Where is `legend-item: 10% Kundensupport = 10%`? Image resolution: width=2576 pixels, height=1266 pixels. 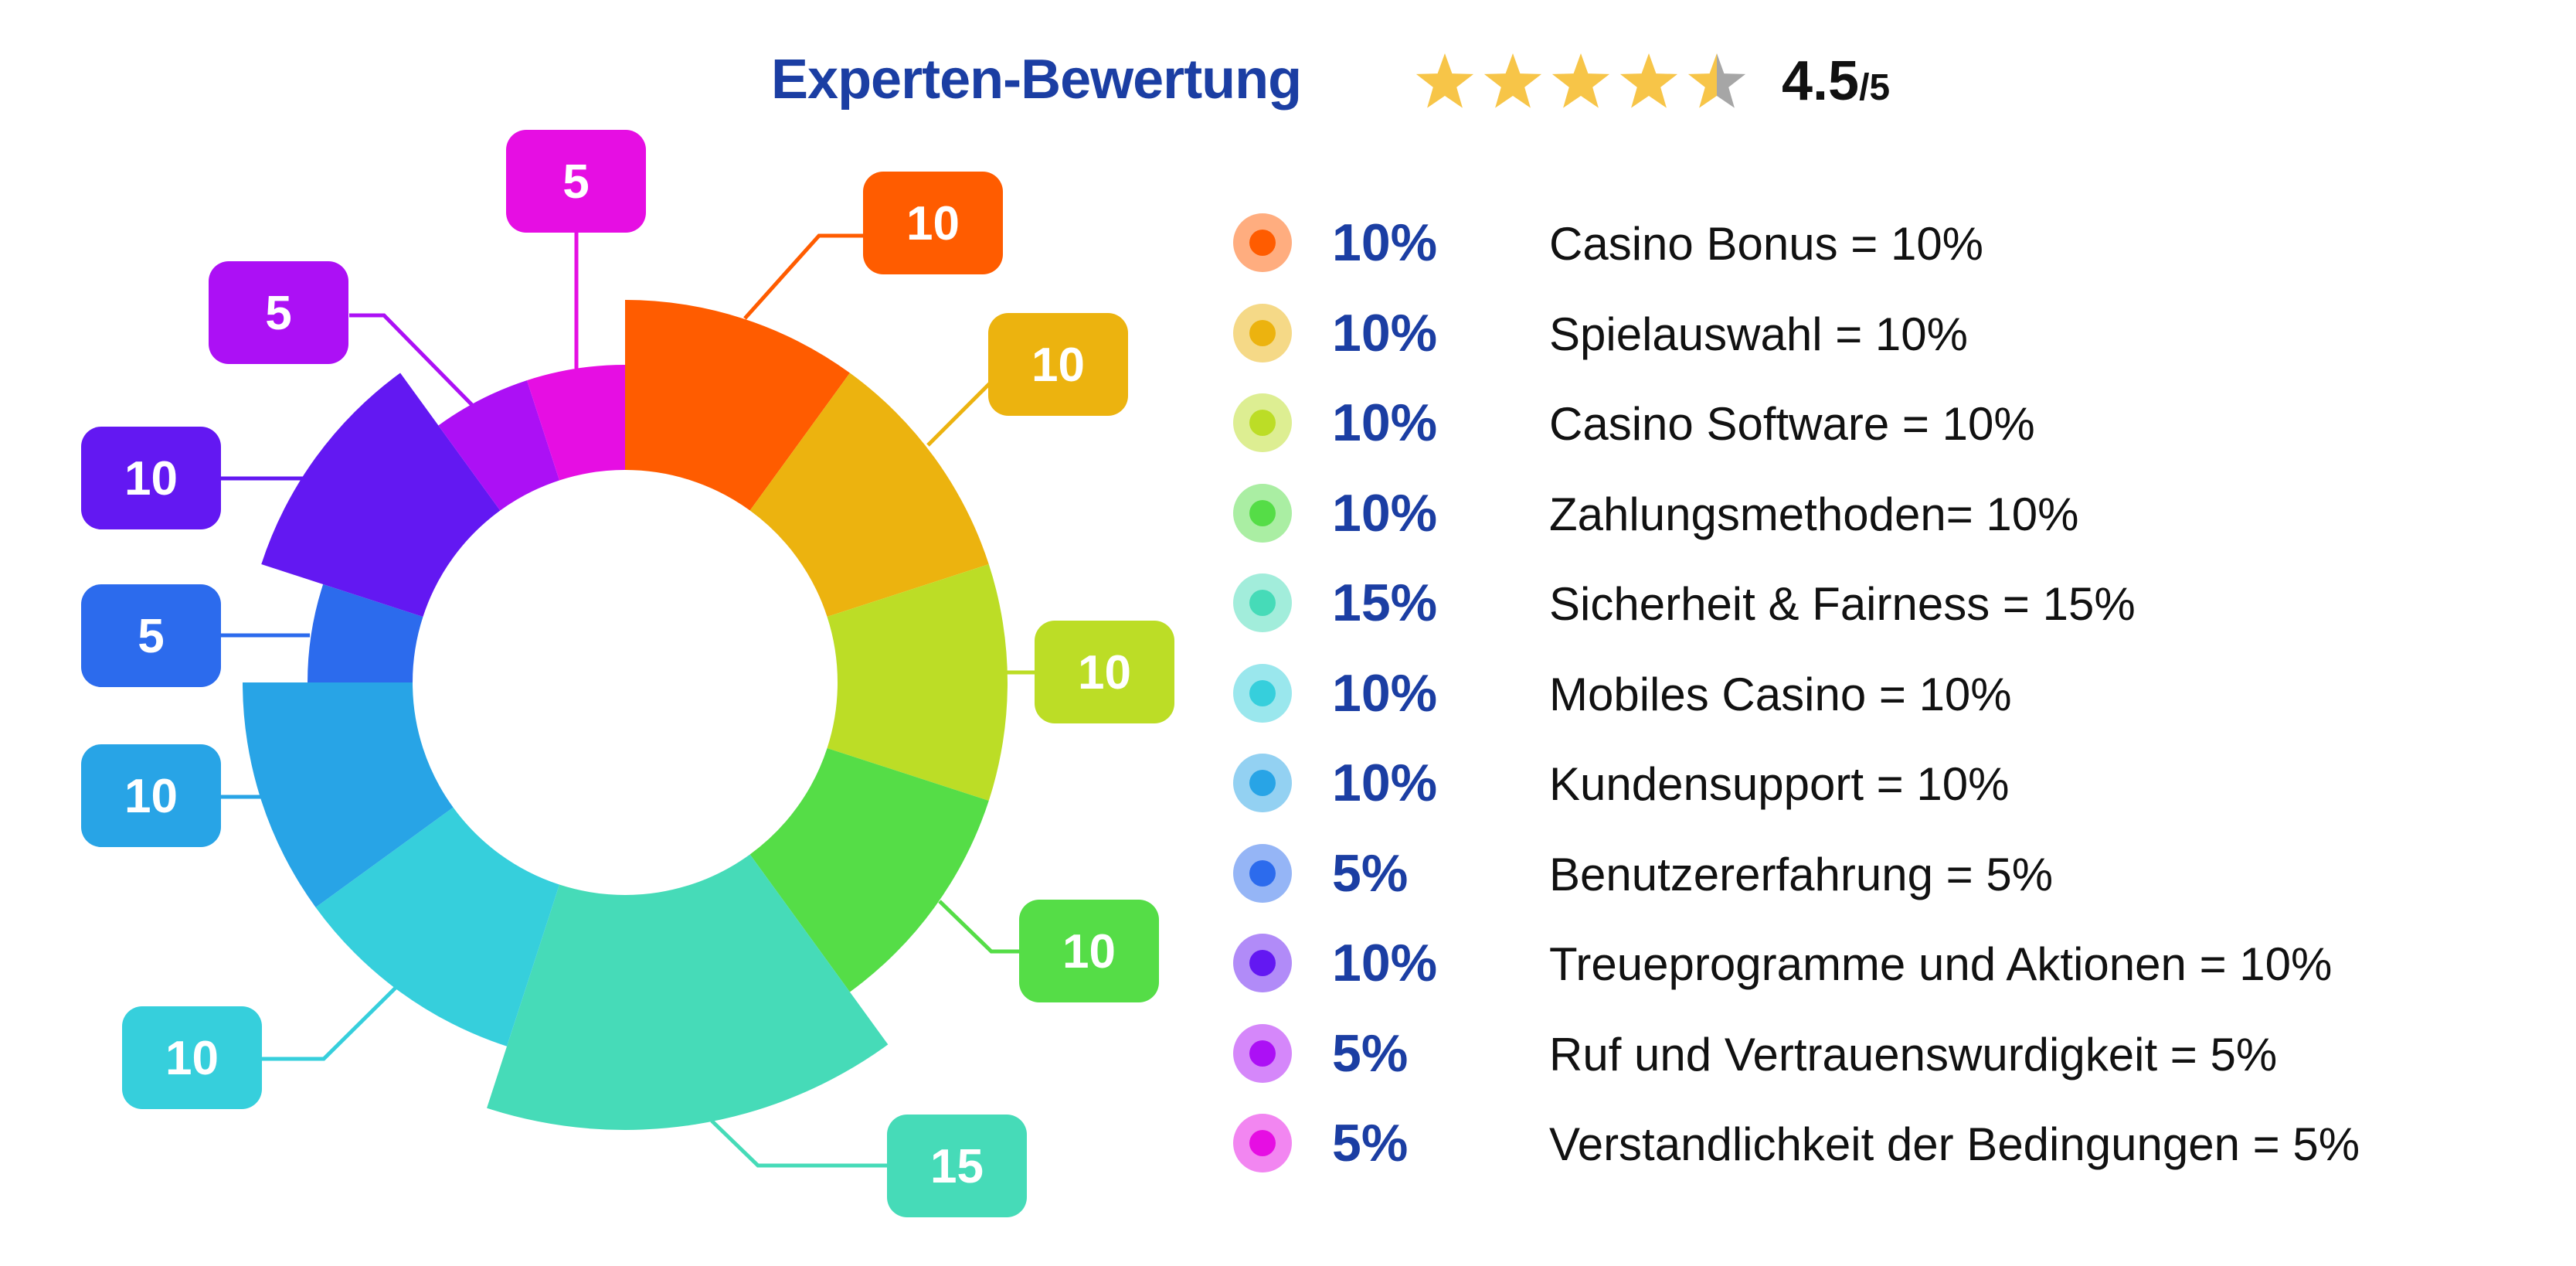 legend-item: 10% Kundensupport = 10% is located at coordinates (1890, 782).